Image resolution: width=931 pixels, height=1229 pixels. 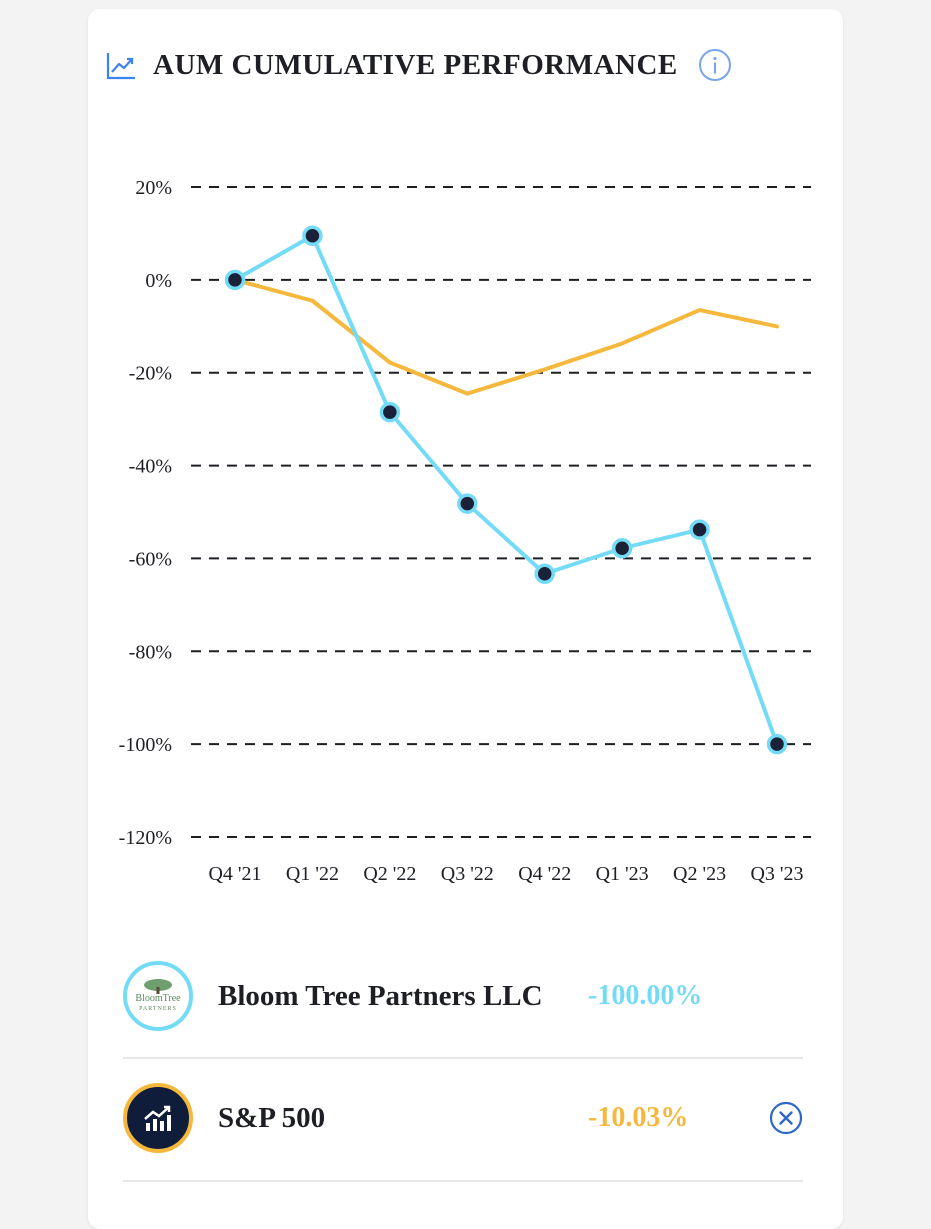 What do you see at coordinates (389, 874) in the screenshot?
I see `x-tick-label: Q2 '22` at bounding box center [389, 874].